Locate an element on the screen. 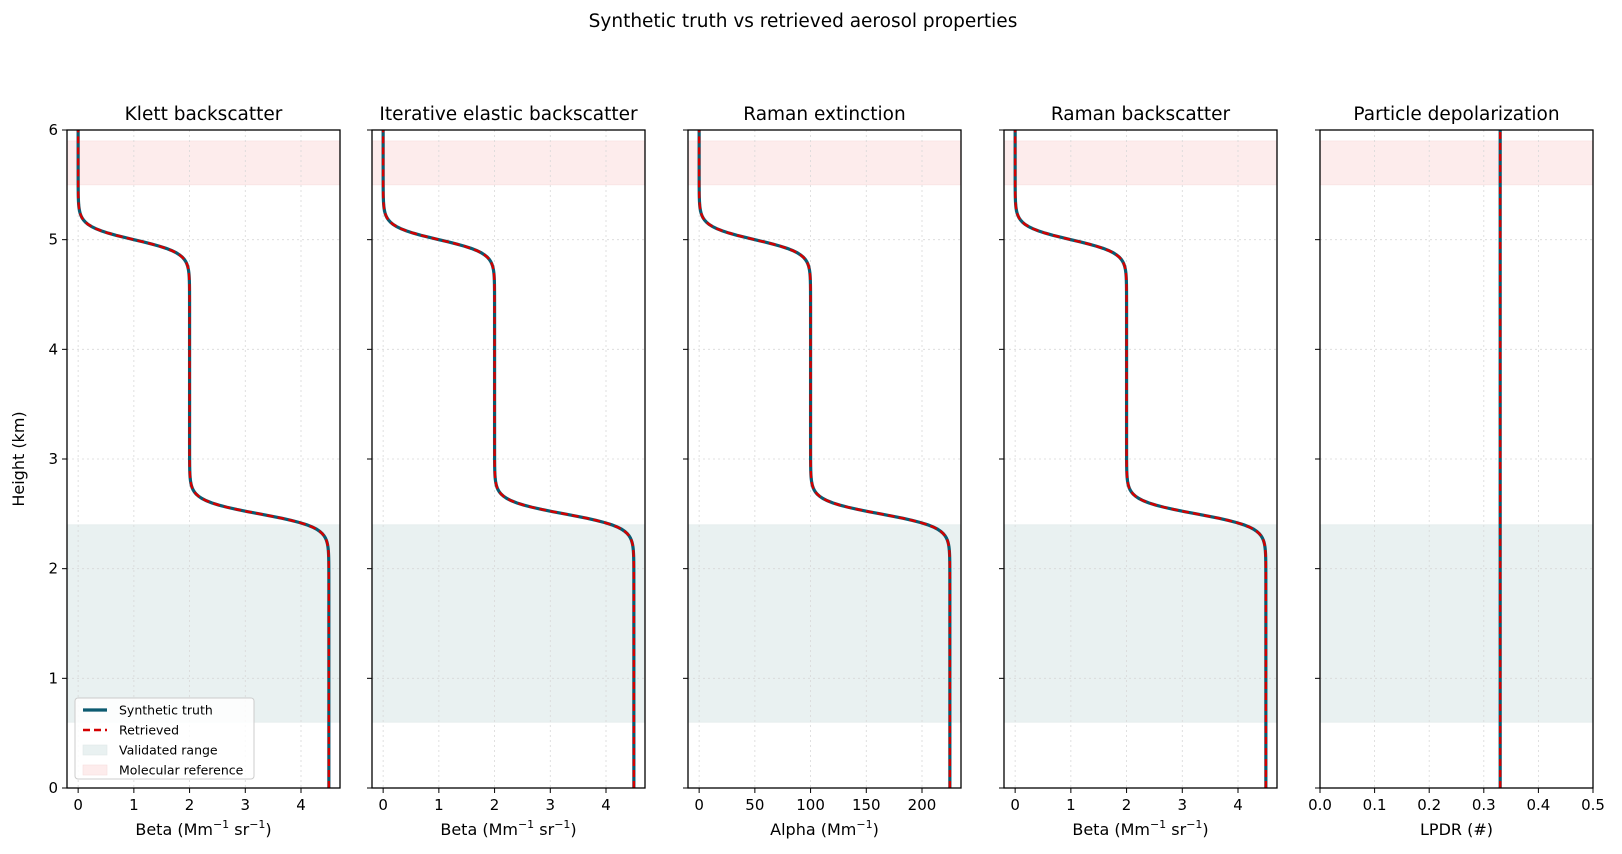 This screenshot has height=854, width=1622. y-axis-label: Height (km) is located at coordinates (18, 458).